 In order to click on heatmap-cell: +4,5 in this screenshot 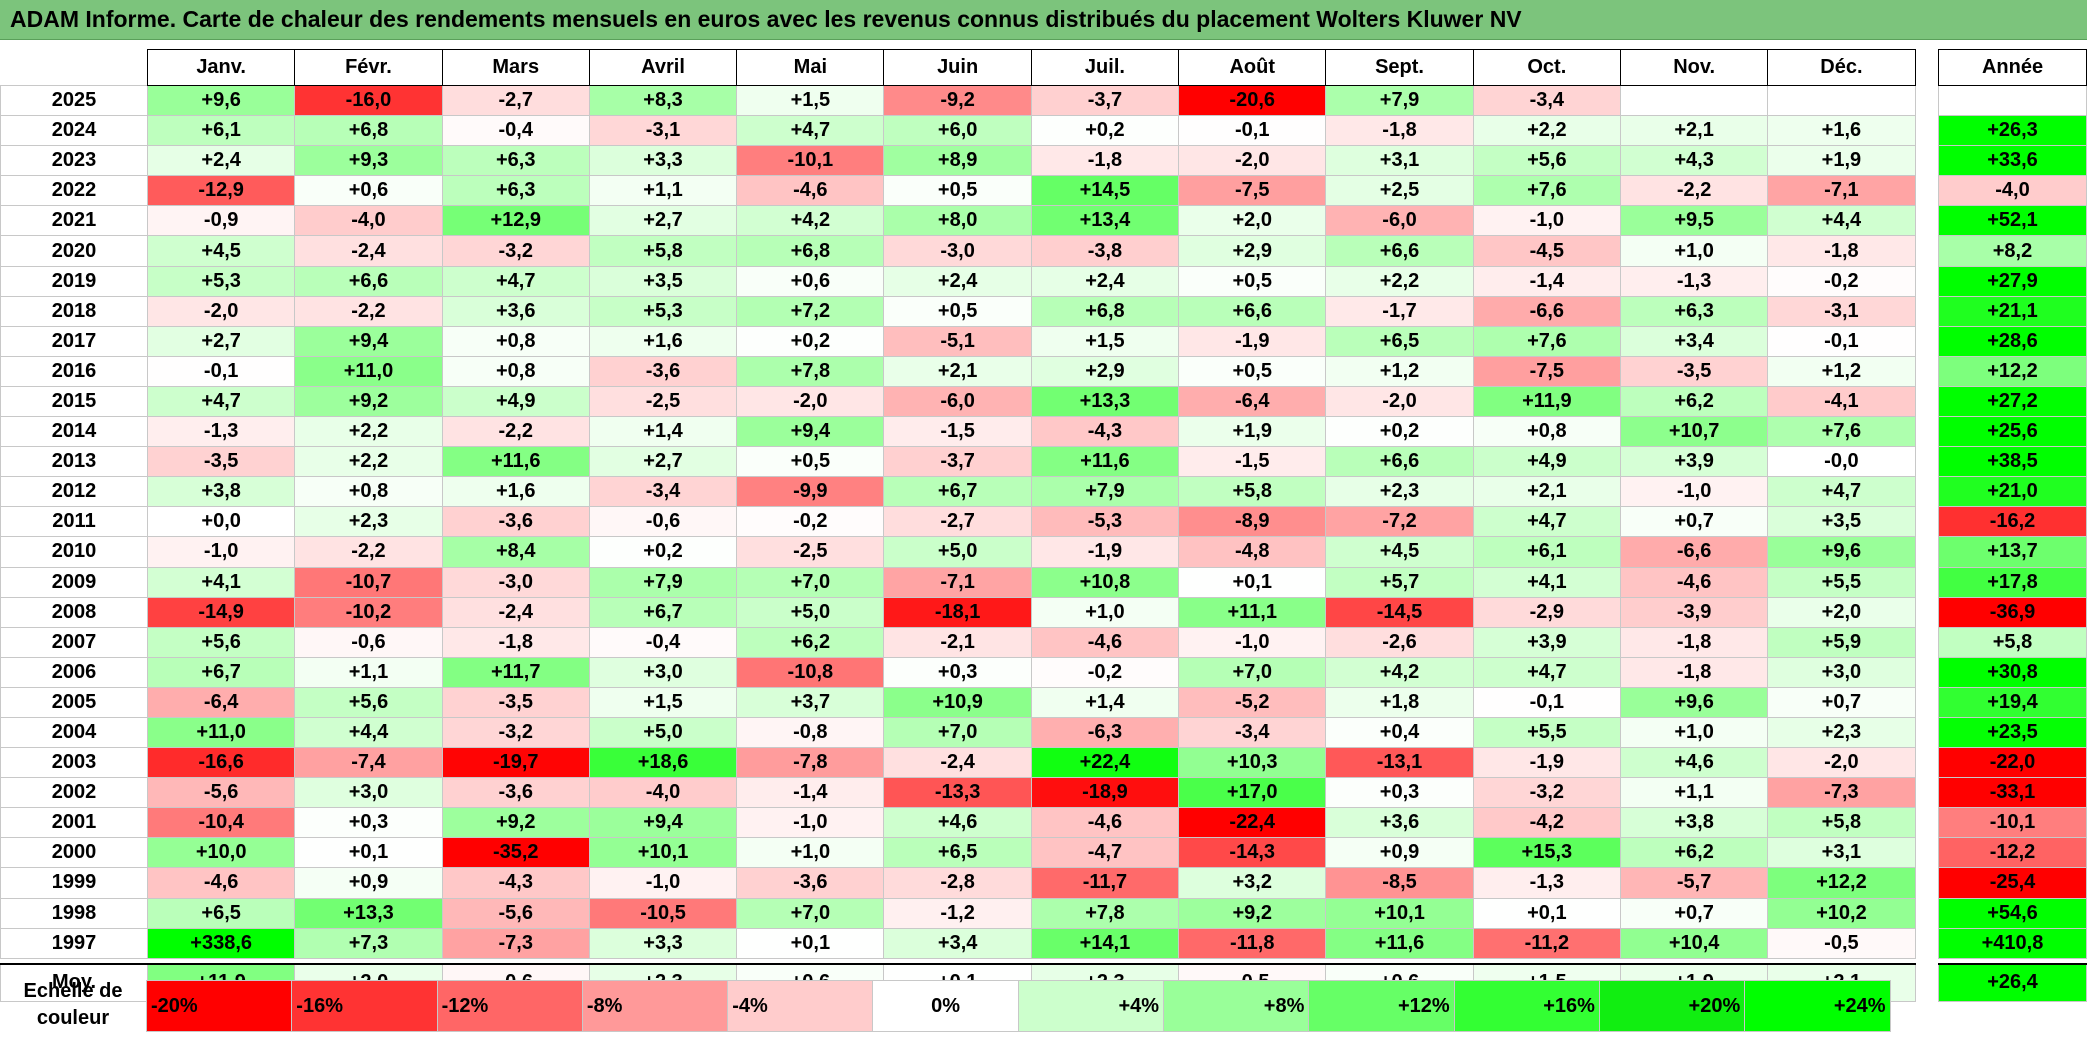, I will do `click(221, 251)`.